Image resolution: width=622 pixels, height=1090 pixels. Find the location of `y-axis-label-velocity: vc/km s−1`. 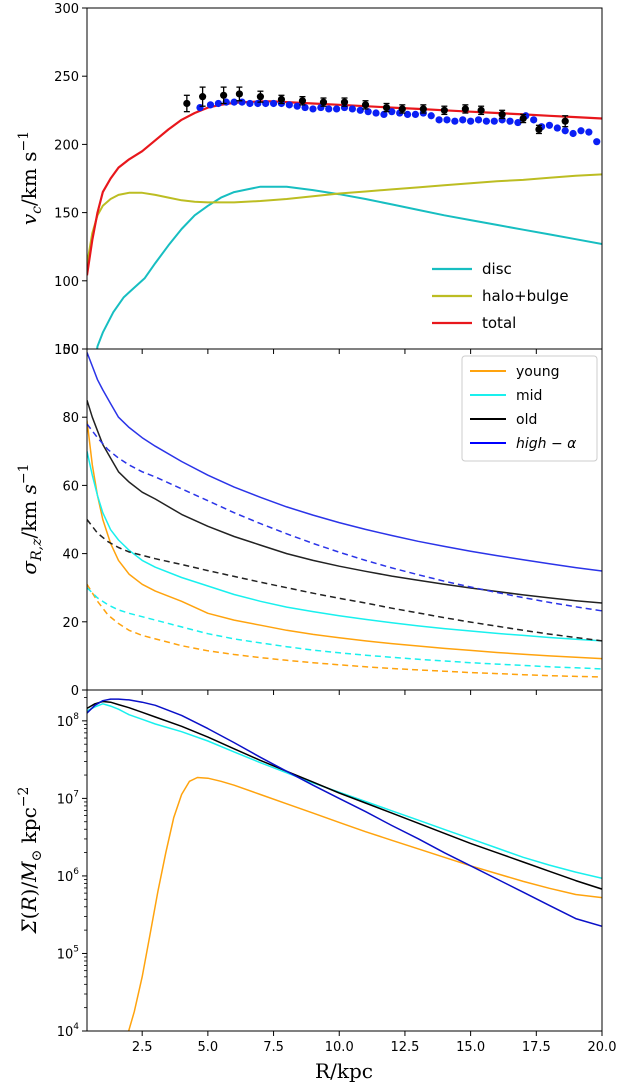

y-axis-label-velocity: vc/km s−1 is located at coordinates (30, 178).